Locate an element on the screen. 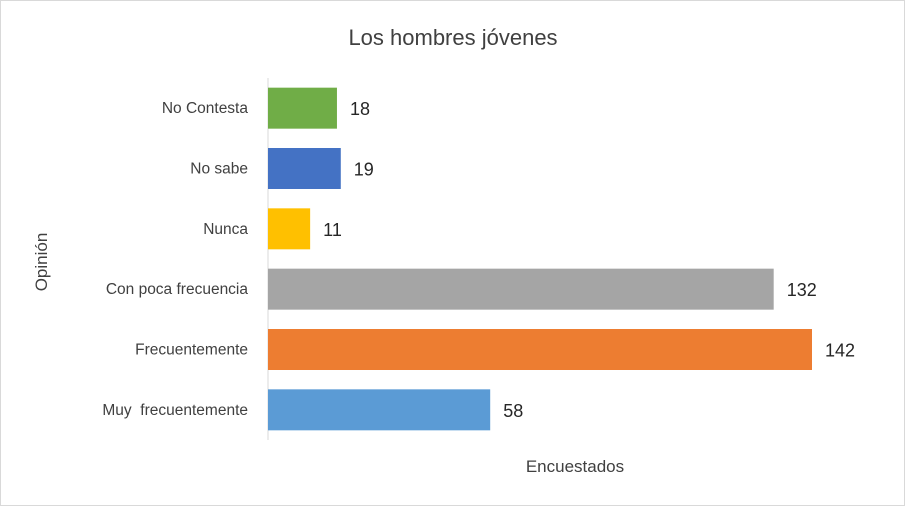 This screenshot has width=905, height=506. bar-frecuentemente is located at coordinates (540, 349).